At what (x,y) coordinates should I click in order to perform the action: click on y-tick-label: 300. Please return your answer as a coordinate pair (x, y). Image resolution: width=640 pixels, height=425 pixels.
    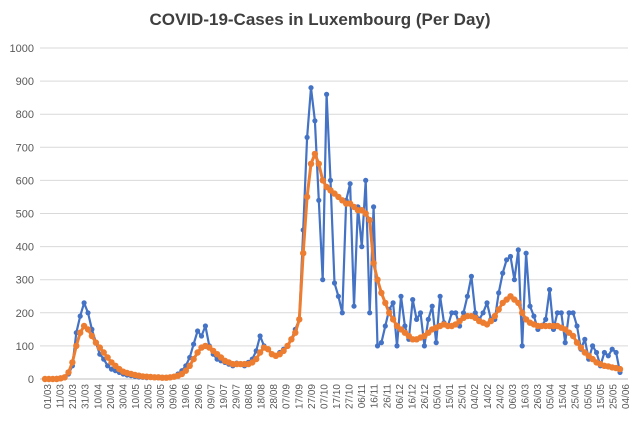
    Looking at the image, I should click on (25, 281).